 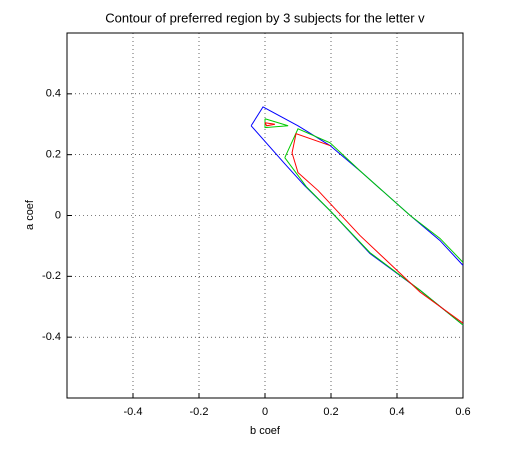 What do you see at coordinates (133, 412) in the screenshot?
I see `x-tick-label: -0.4` at bounding box center [133, 412].